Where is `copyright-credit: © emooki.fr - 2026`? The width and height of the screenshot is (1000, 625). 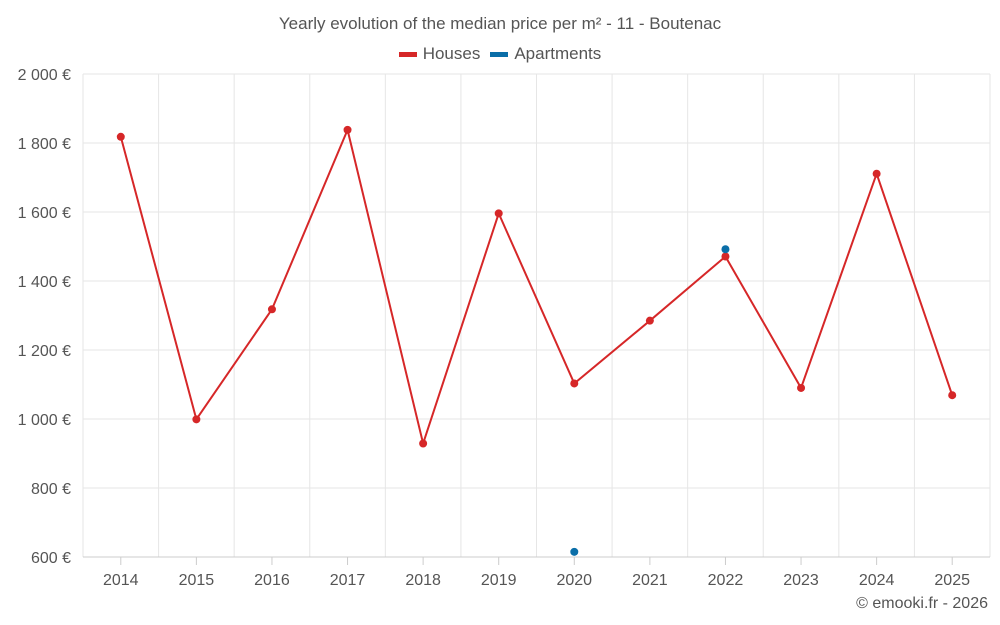
copyright-credit: © emooki.fr - 2026 is located at coordinates (922, 603).